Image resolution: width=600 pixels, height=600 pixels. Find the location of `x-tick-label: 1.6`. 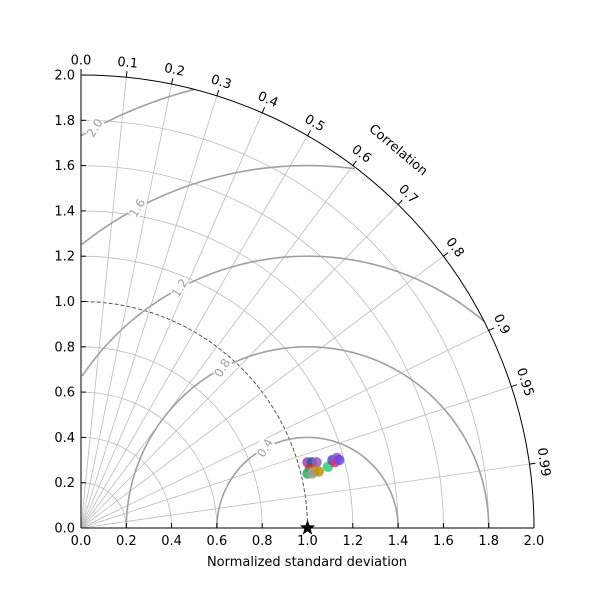

x-tick-label: 1.6 is located at coordinates (443, 541).